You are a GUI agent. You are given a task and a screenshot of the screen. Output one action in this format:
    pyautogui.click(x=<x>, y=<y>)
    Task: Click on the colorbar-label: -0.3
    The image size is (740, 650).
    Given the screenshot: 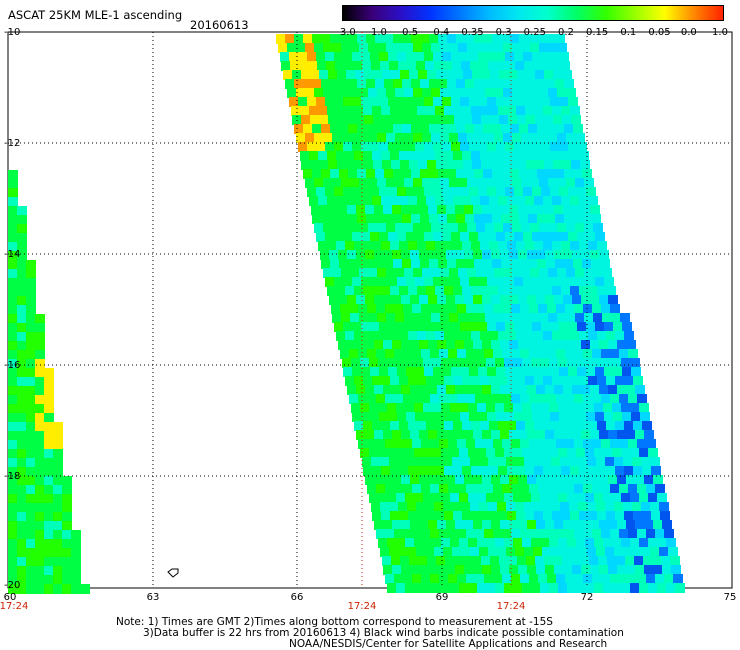 What is the action you would take?
    pyautogui.click(x=502, y=32)
    